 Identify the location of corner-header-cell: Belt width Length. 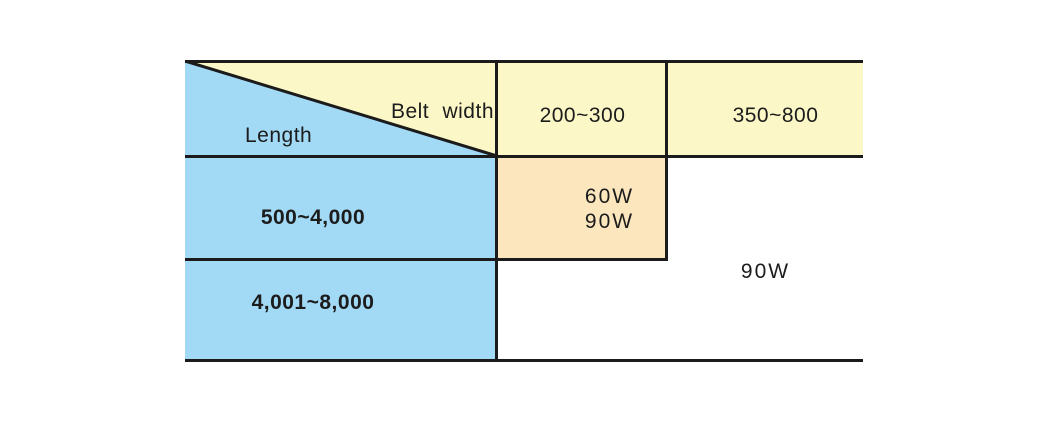
(341, 108).